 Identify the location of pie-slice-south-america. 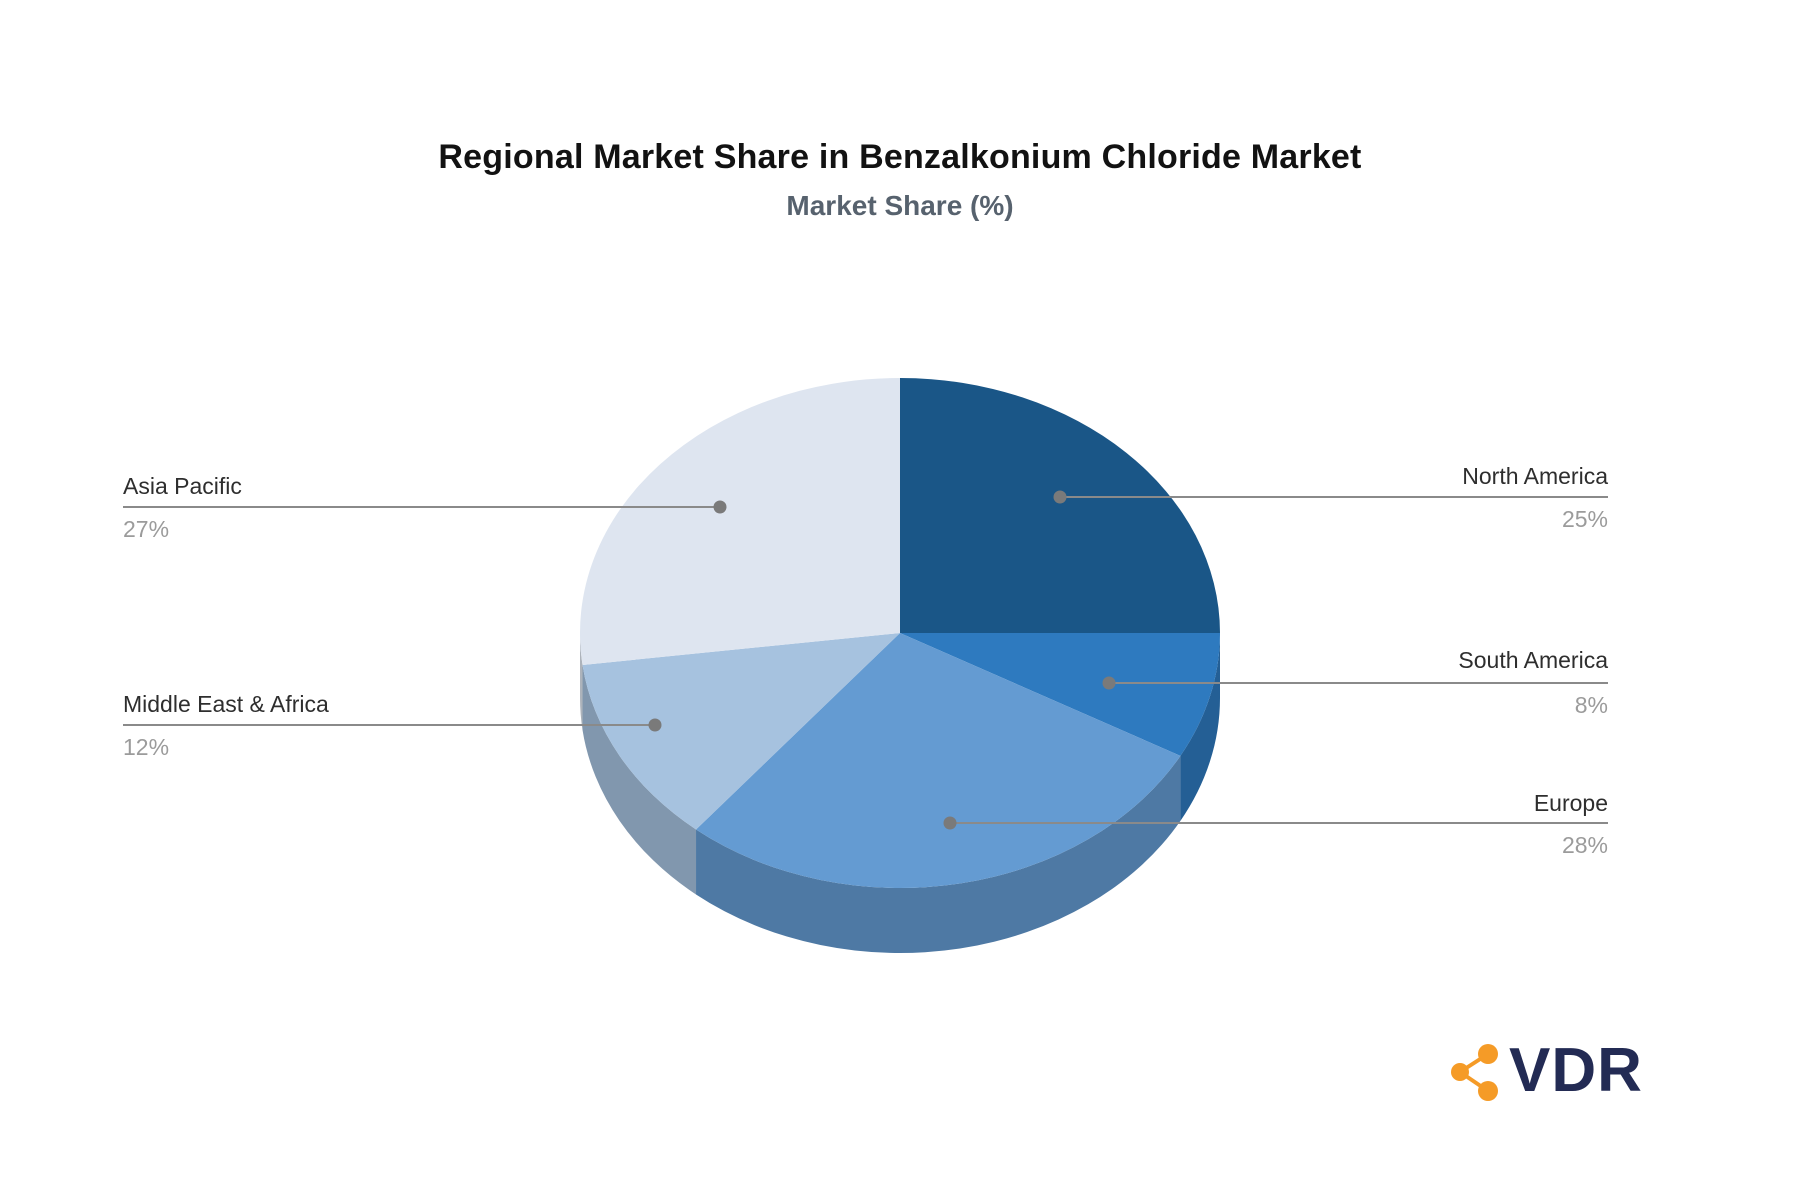
(1060, 694).